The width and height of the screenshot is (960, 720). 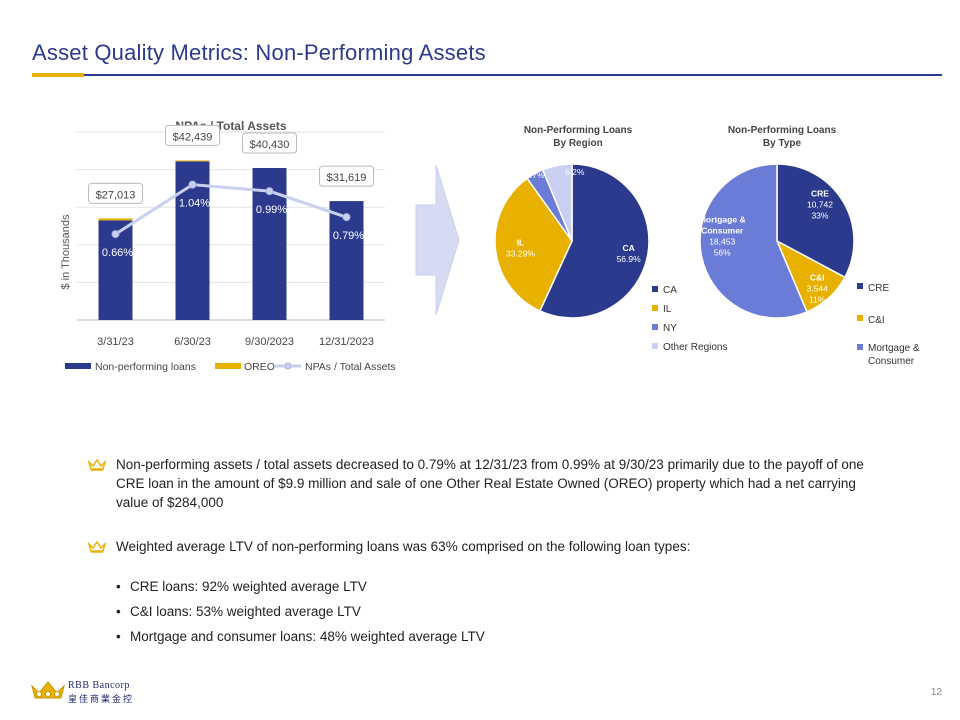 I want to click on slice-amount: 10,742, so click(x=820, y=204).